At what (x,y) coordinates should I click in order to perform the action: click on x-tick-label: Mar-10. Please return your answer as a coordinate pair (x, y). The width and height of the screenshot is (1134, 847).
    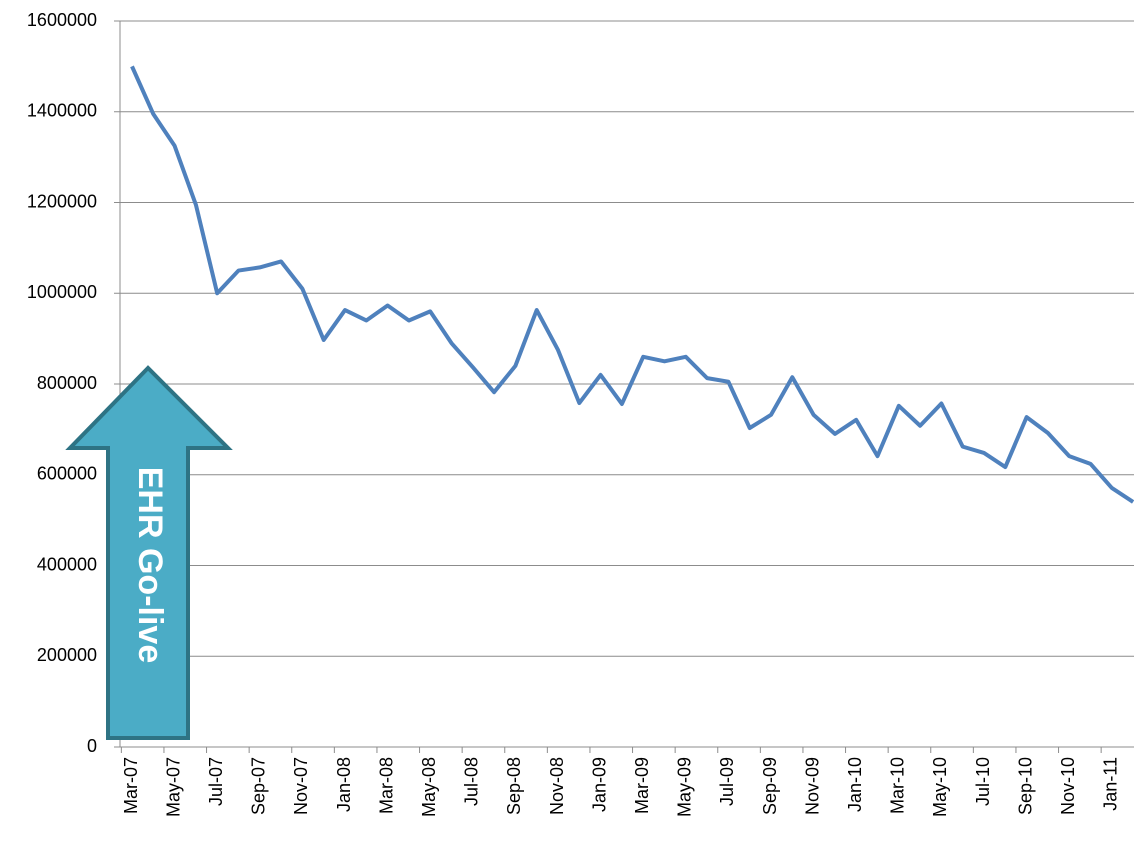
    Looking at the image, I should click on (898, 785).